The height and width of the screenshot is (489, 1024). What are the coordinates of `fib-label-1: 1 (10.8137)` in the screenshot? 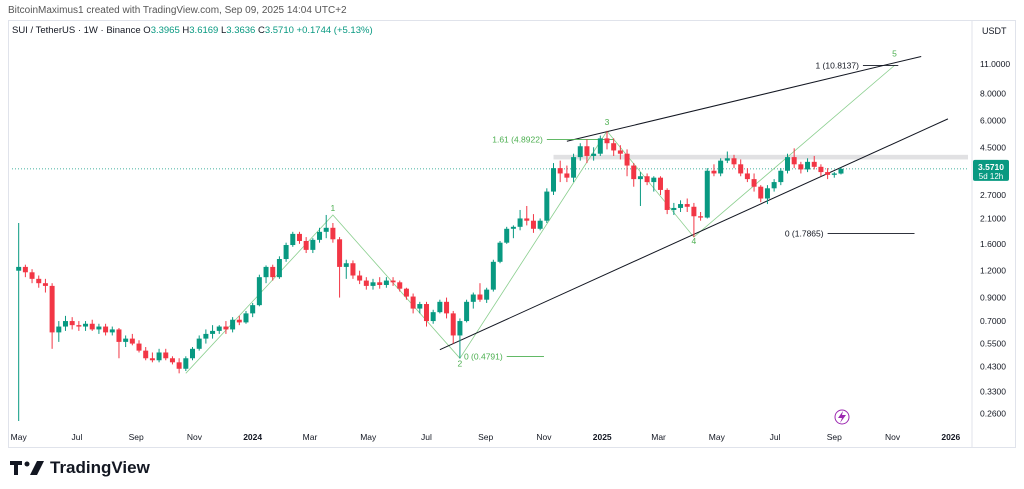 It's located at (837, 65).